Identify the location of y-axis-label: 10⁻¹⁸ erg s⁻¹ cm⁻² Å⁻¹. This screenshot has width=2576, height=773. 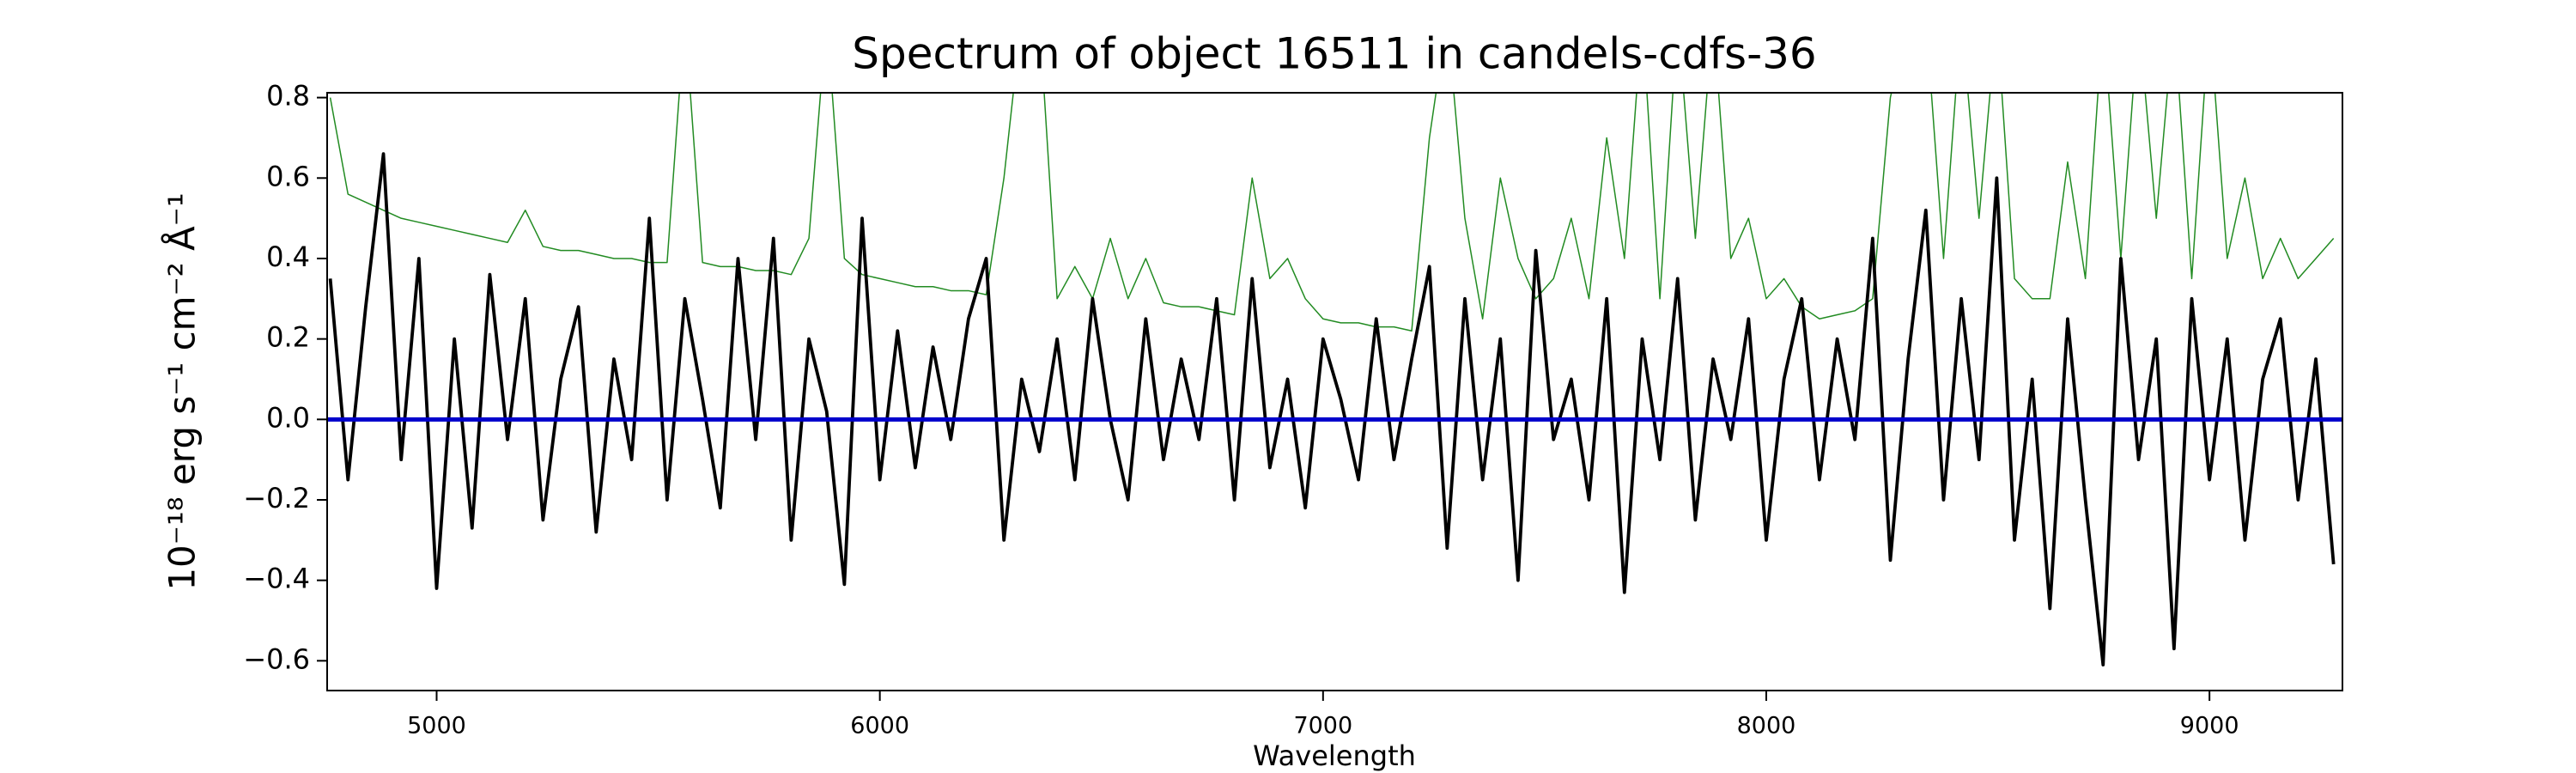
(182, 391).